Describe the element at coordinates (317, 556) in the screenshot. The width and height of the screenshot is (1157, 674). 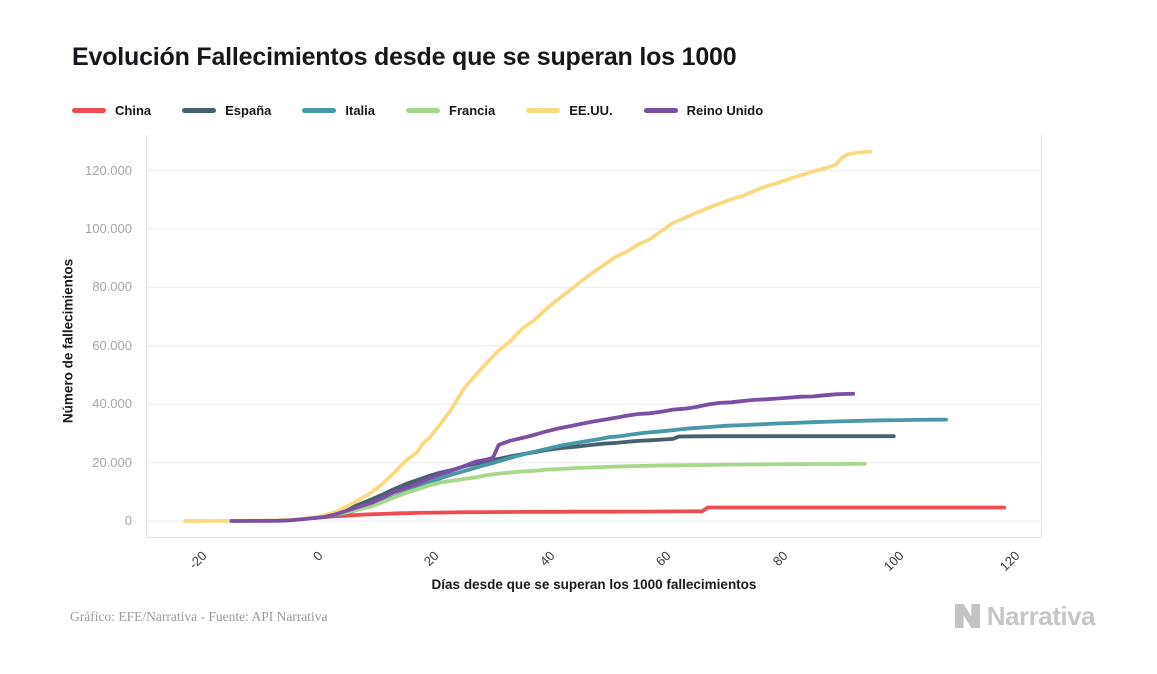
I see `x-tick-label: 0` at that location.